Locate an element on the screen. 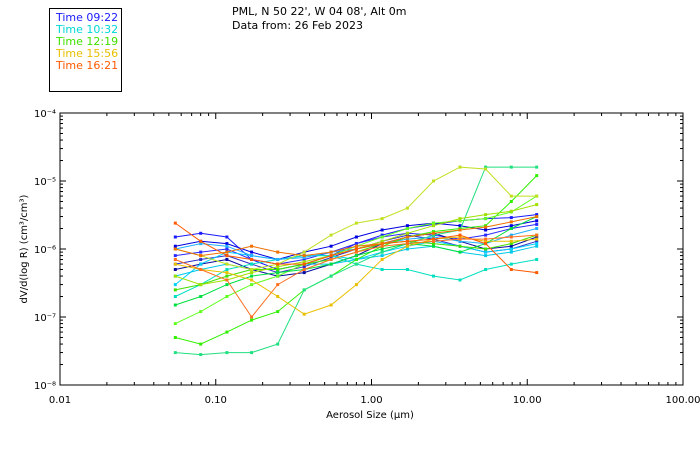 This screenshot has width=700, height=450. x-tick-label: 10.00 is located at coordinates (527, 400).